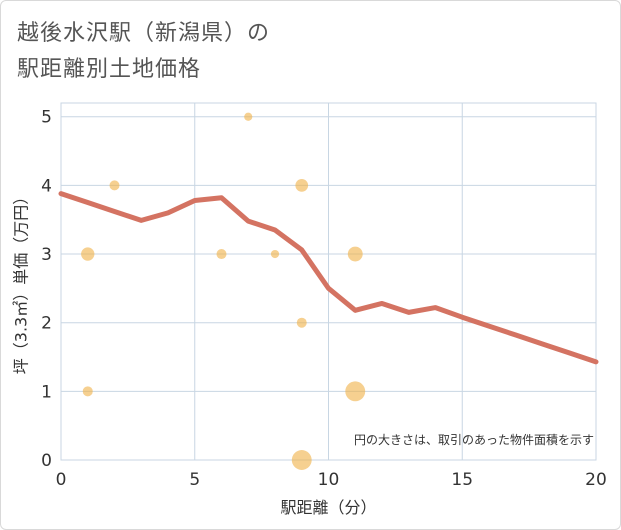 Image resolution: width=621 pixels, height=530 pixels. I want to click on x-tick-label: 5, so click(194, 480).